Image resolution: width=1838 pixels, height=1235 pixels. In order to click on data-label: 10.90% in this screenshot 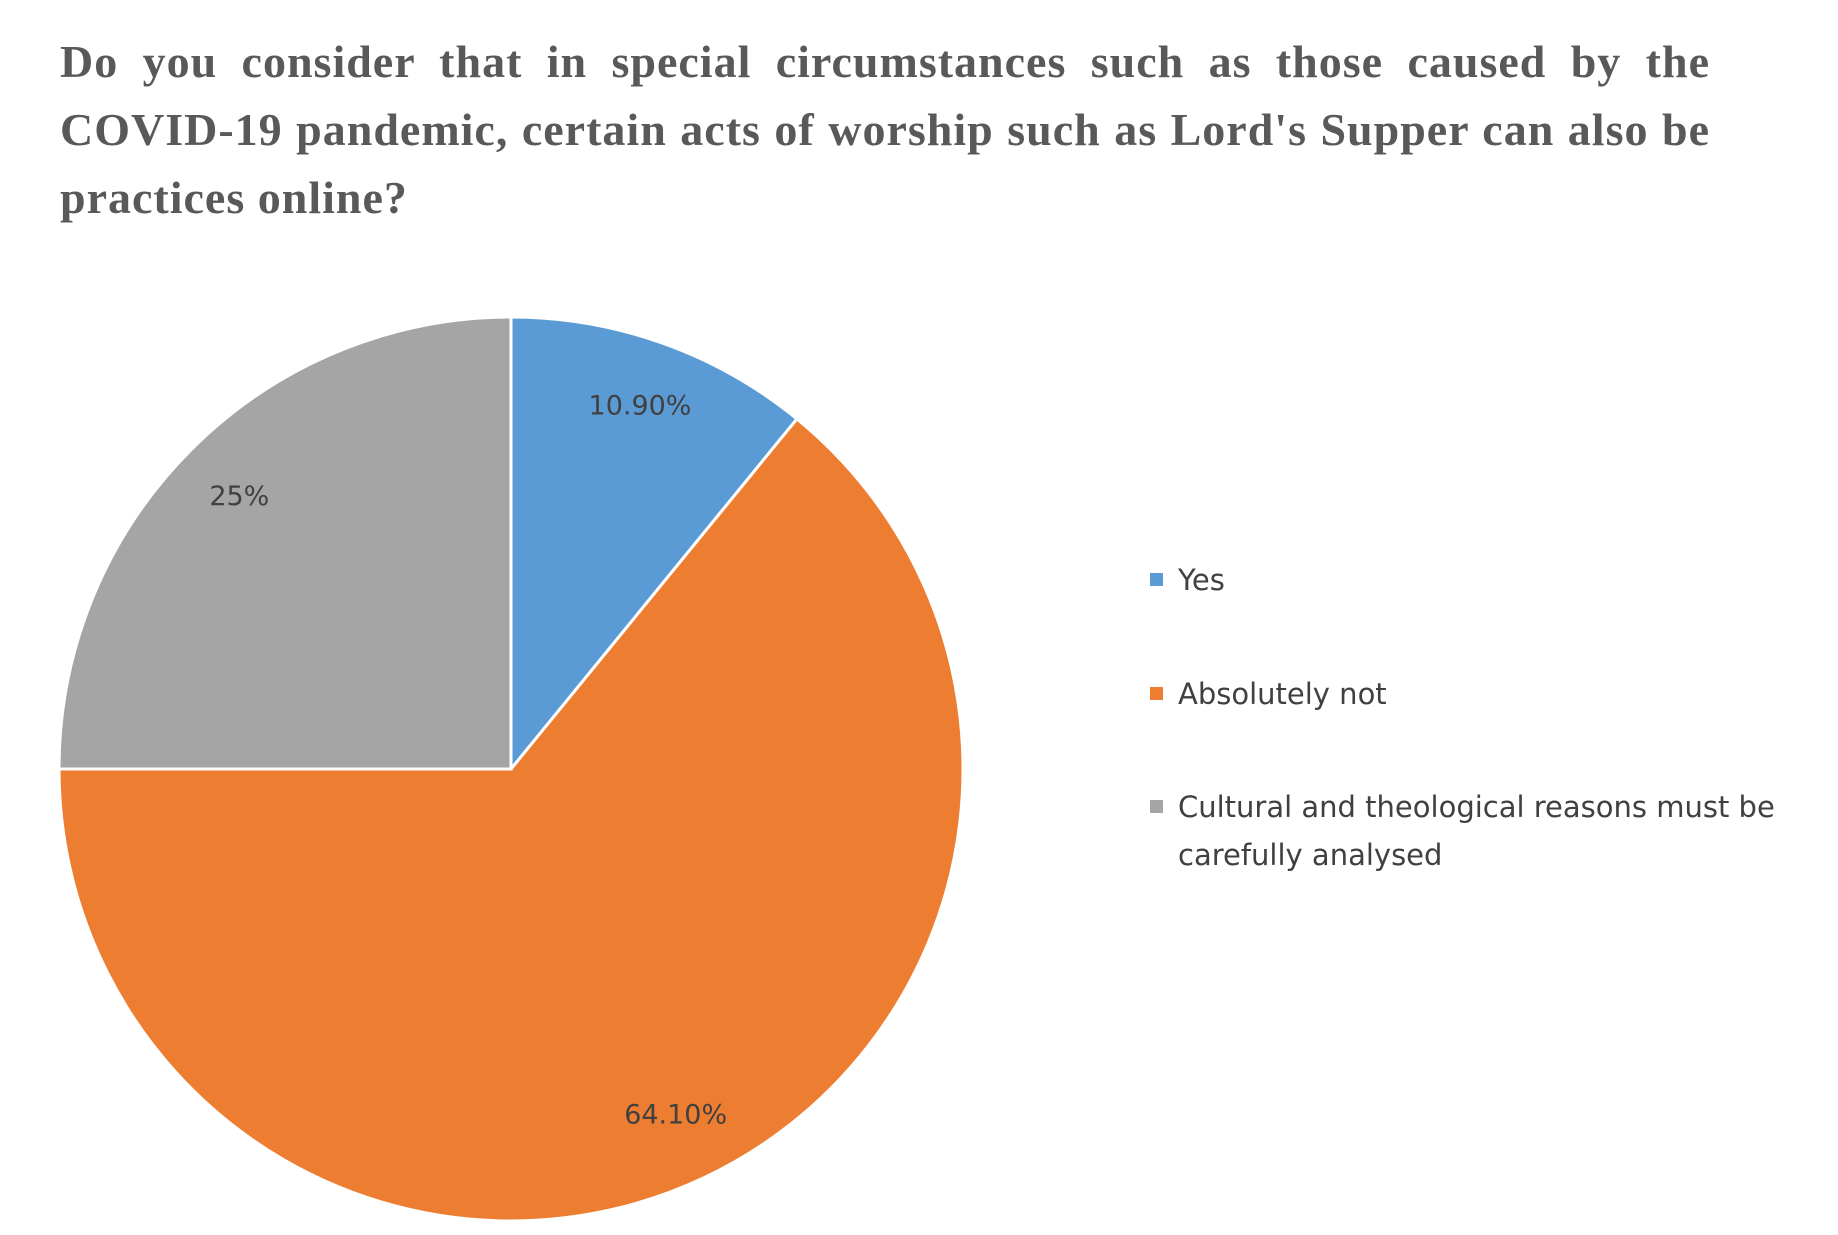, I will do `click(640, 406)`.